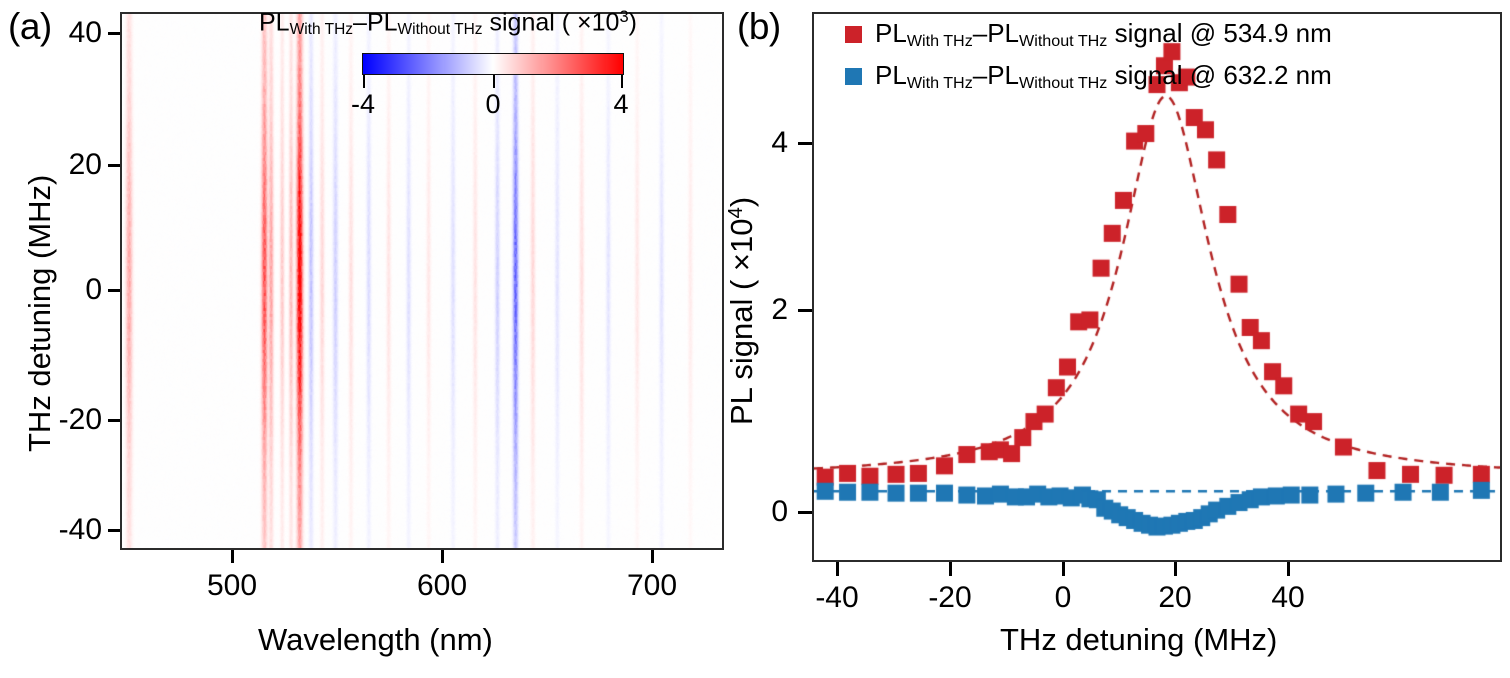  I want to click on colorbar-title-exponent: 3, so click(624, 17).